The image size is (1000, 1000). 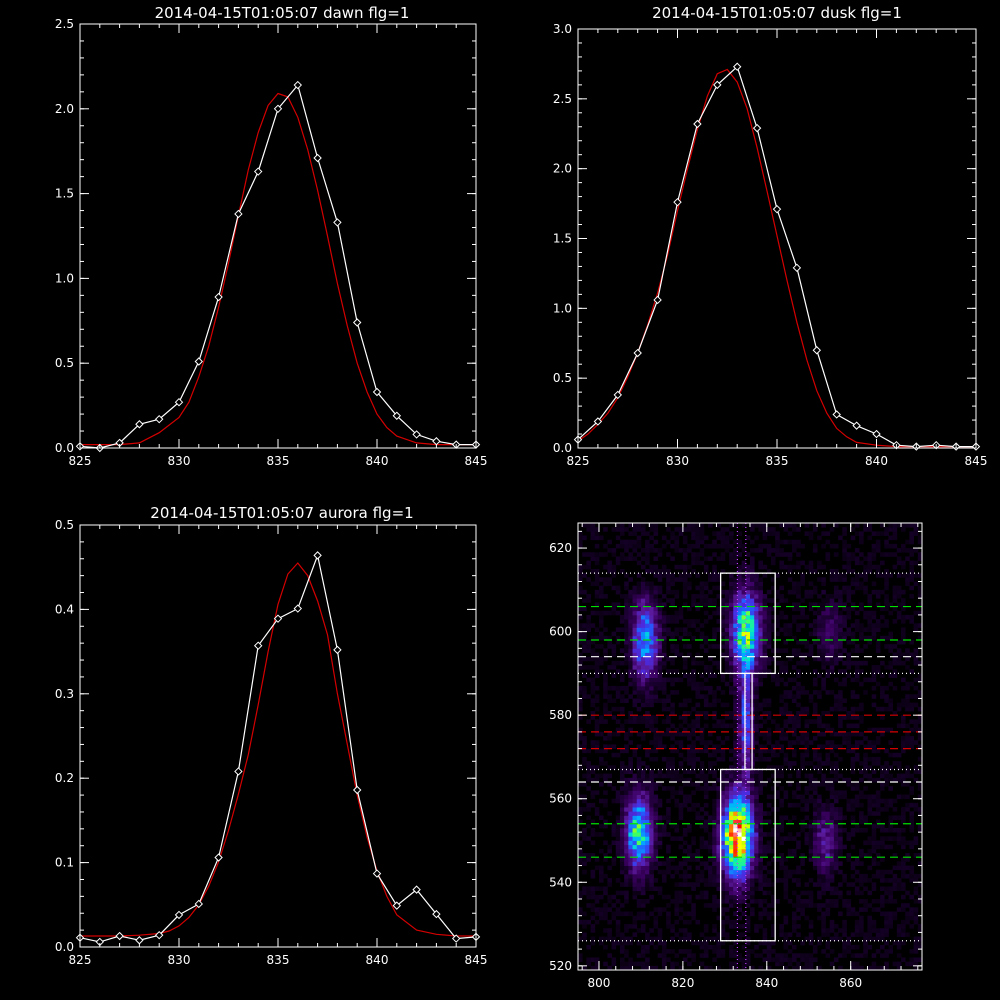 I want to click on y-tick-label: 520, so click(x=560, y=966).